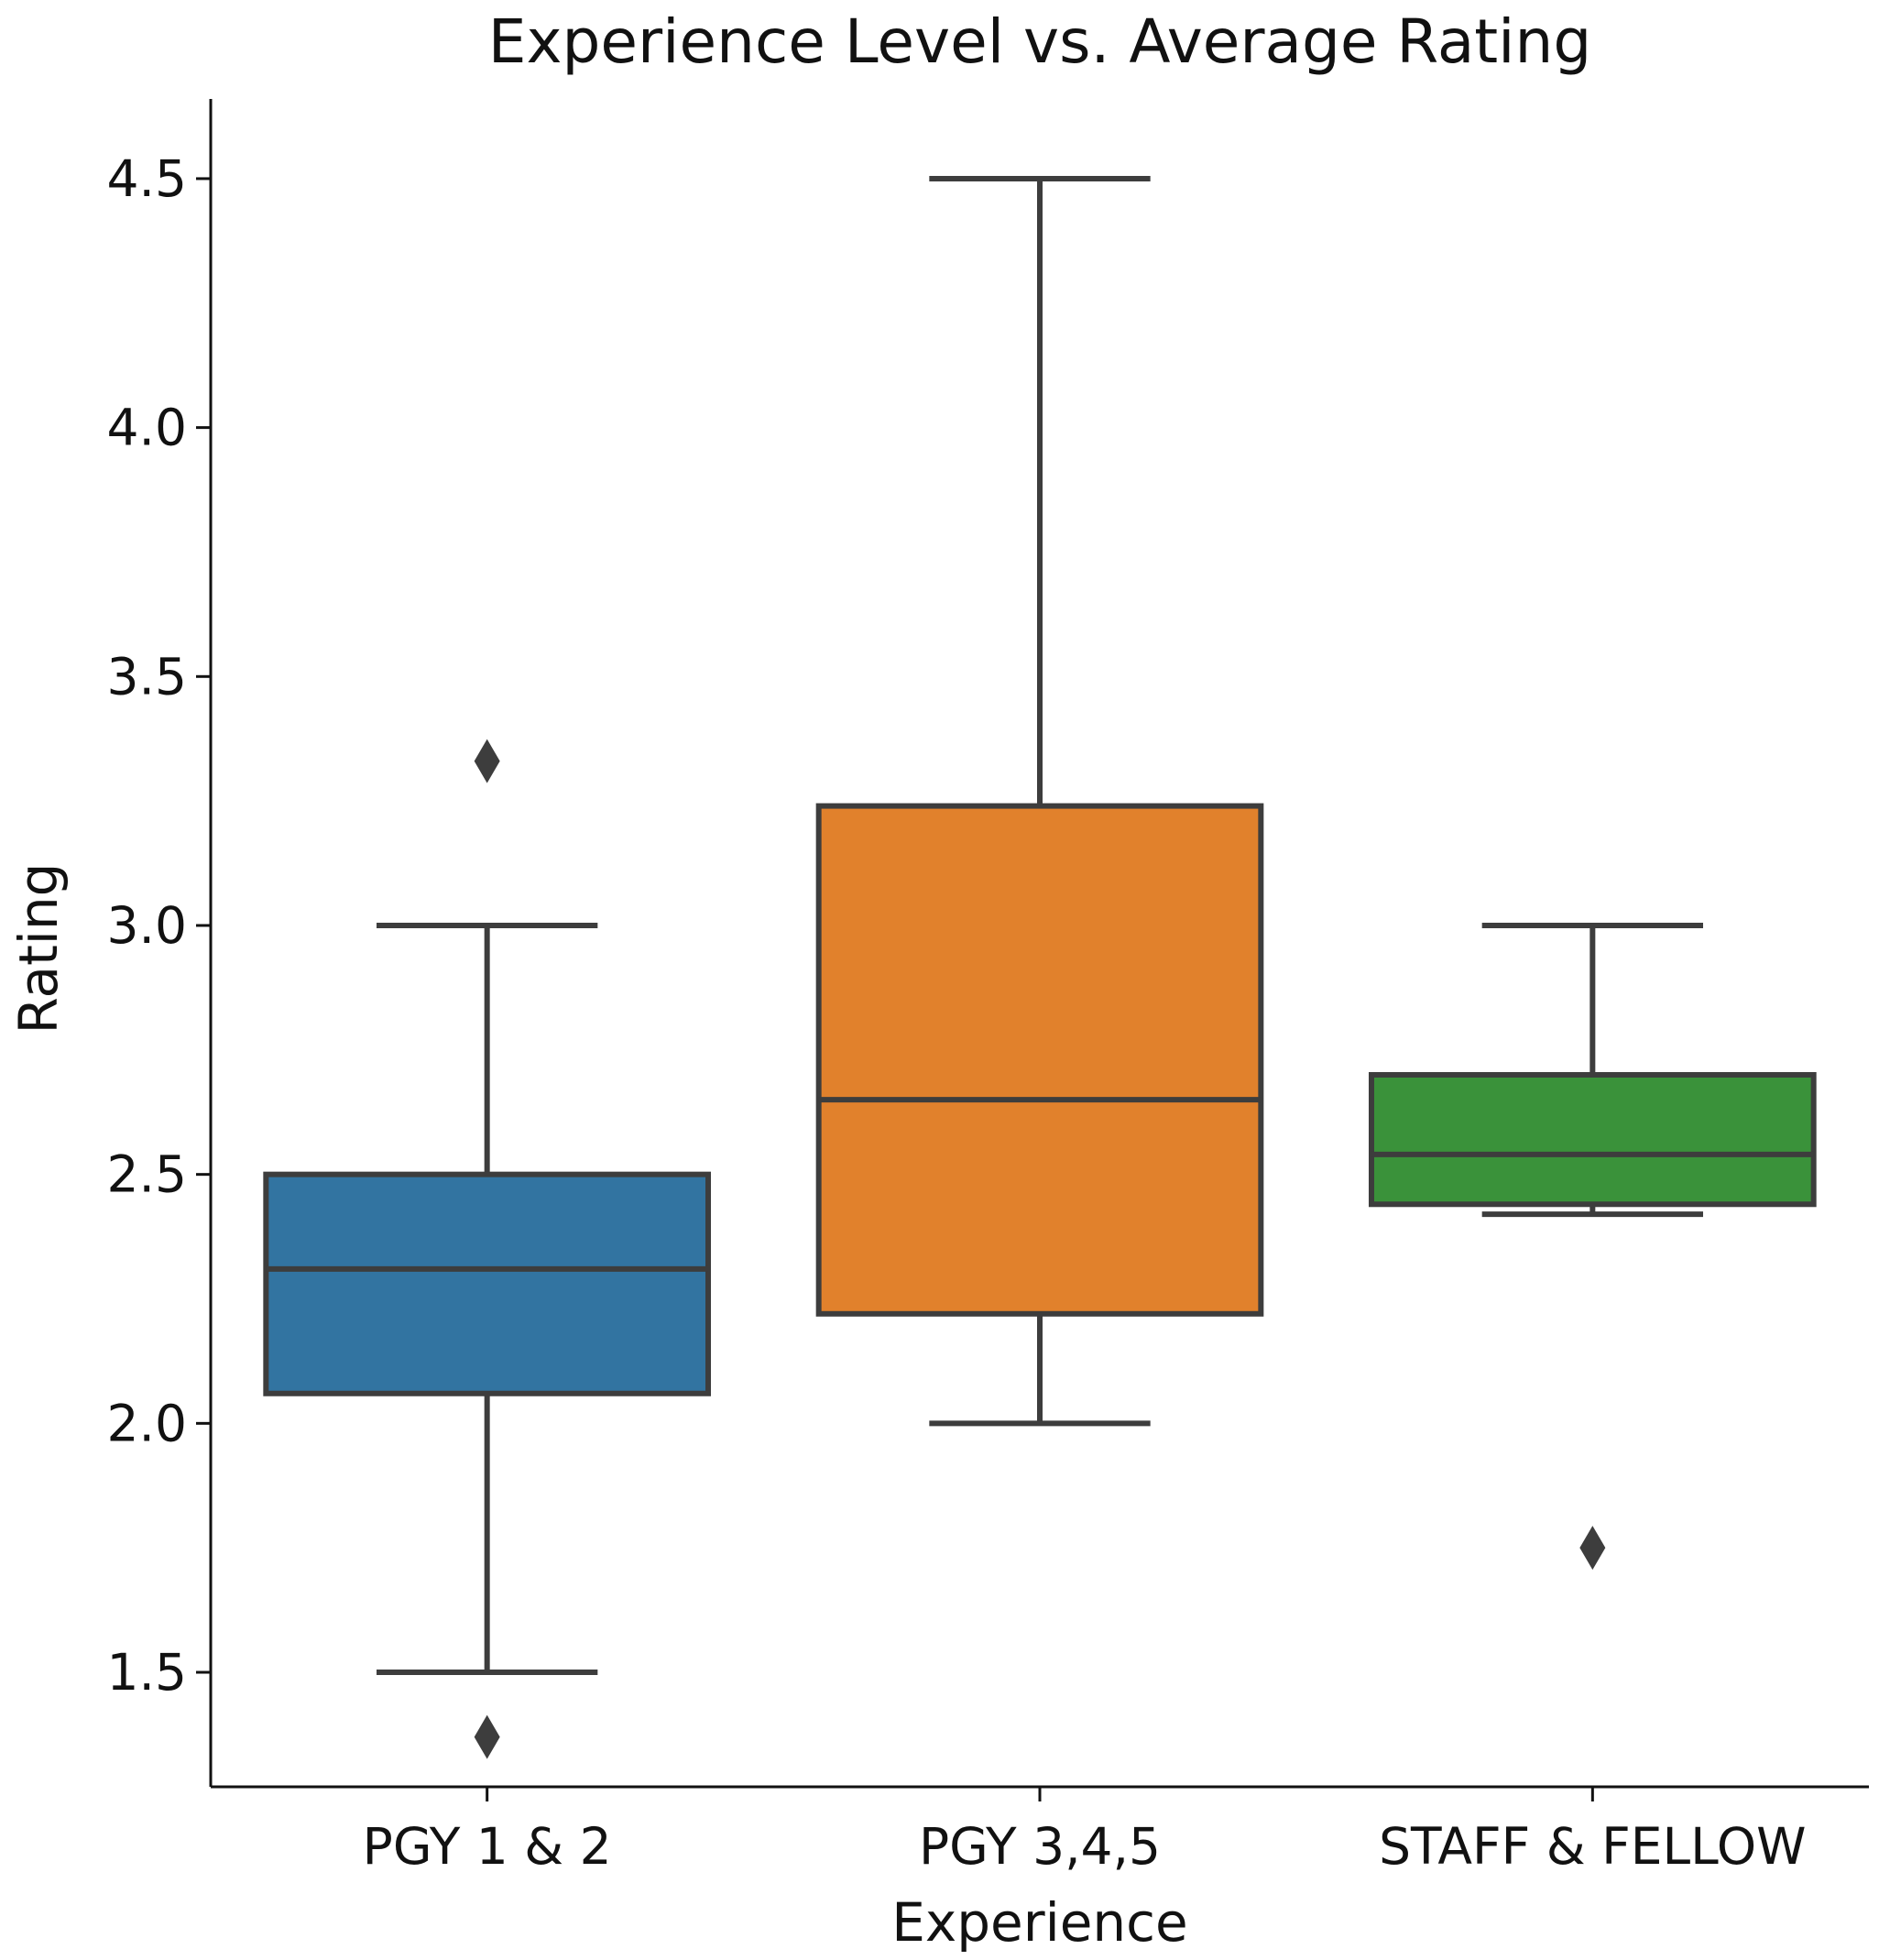  Describe the element at coordinates (147, 676) in the screenshot. I see `y-tick-label: 3.5` at that location.